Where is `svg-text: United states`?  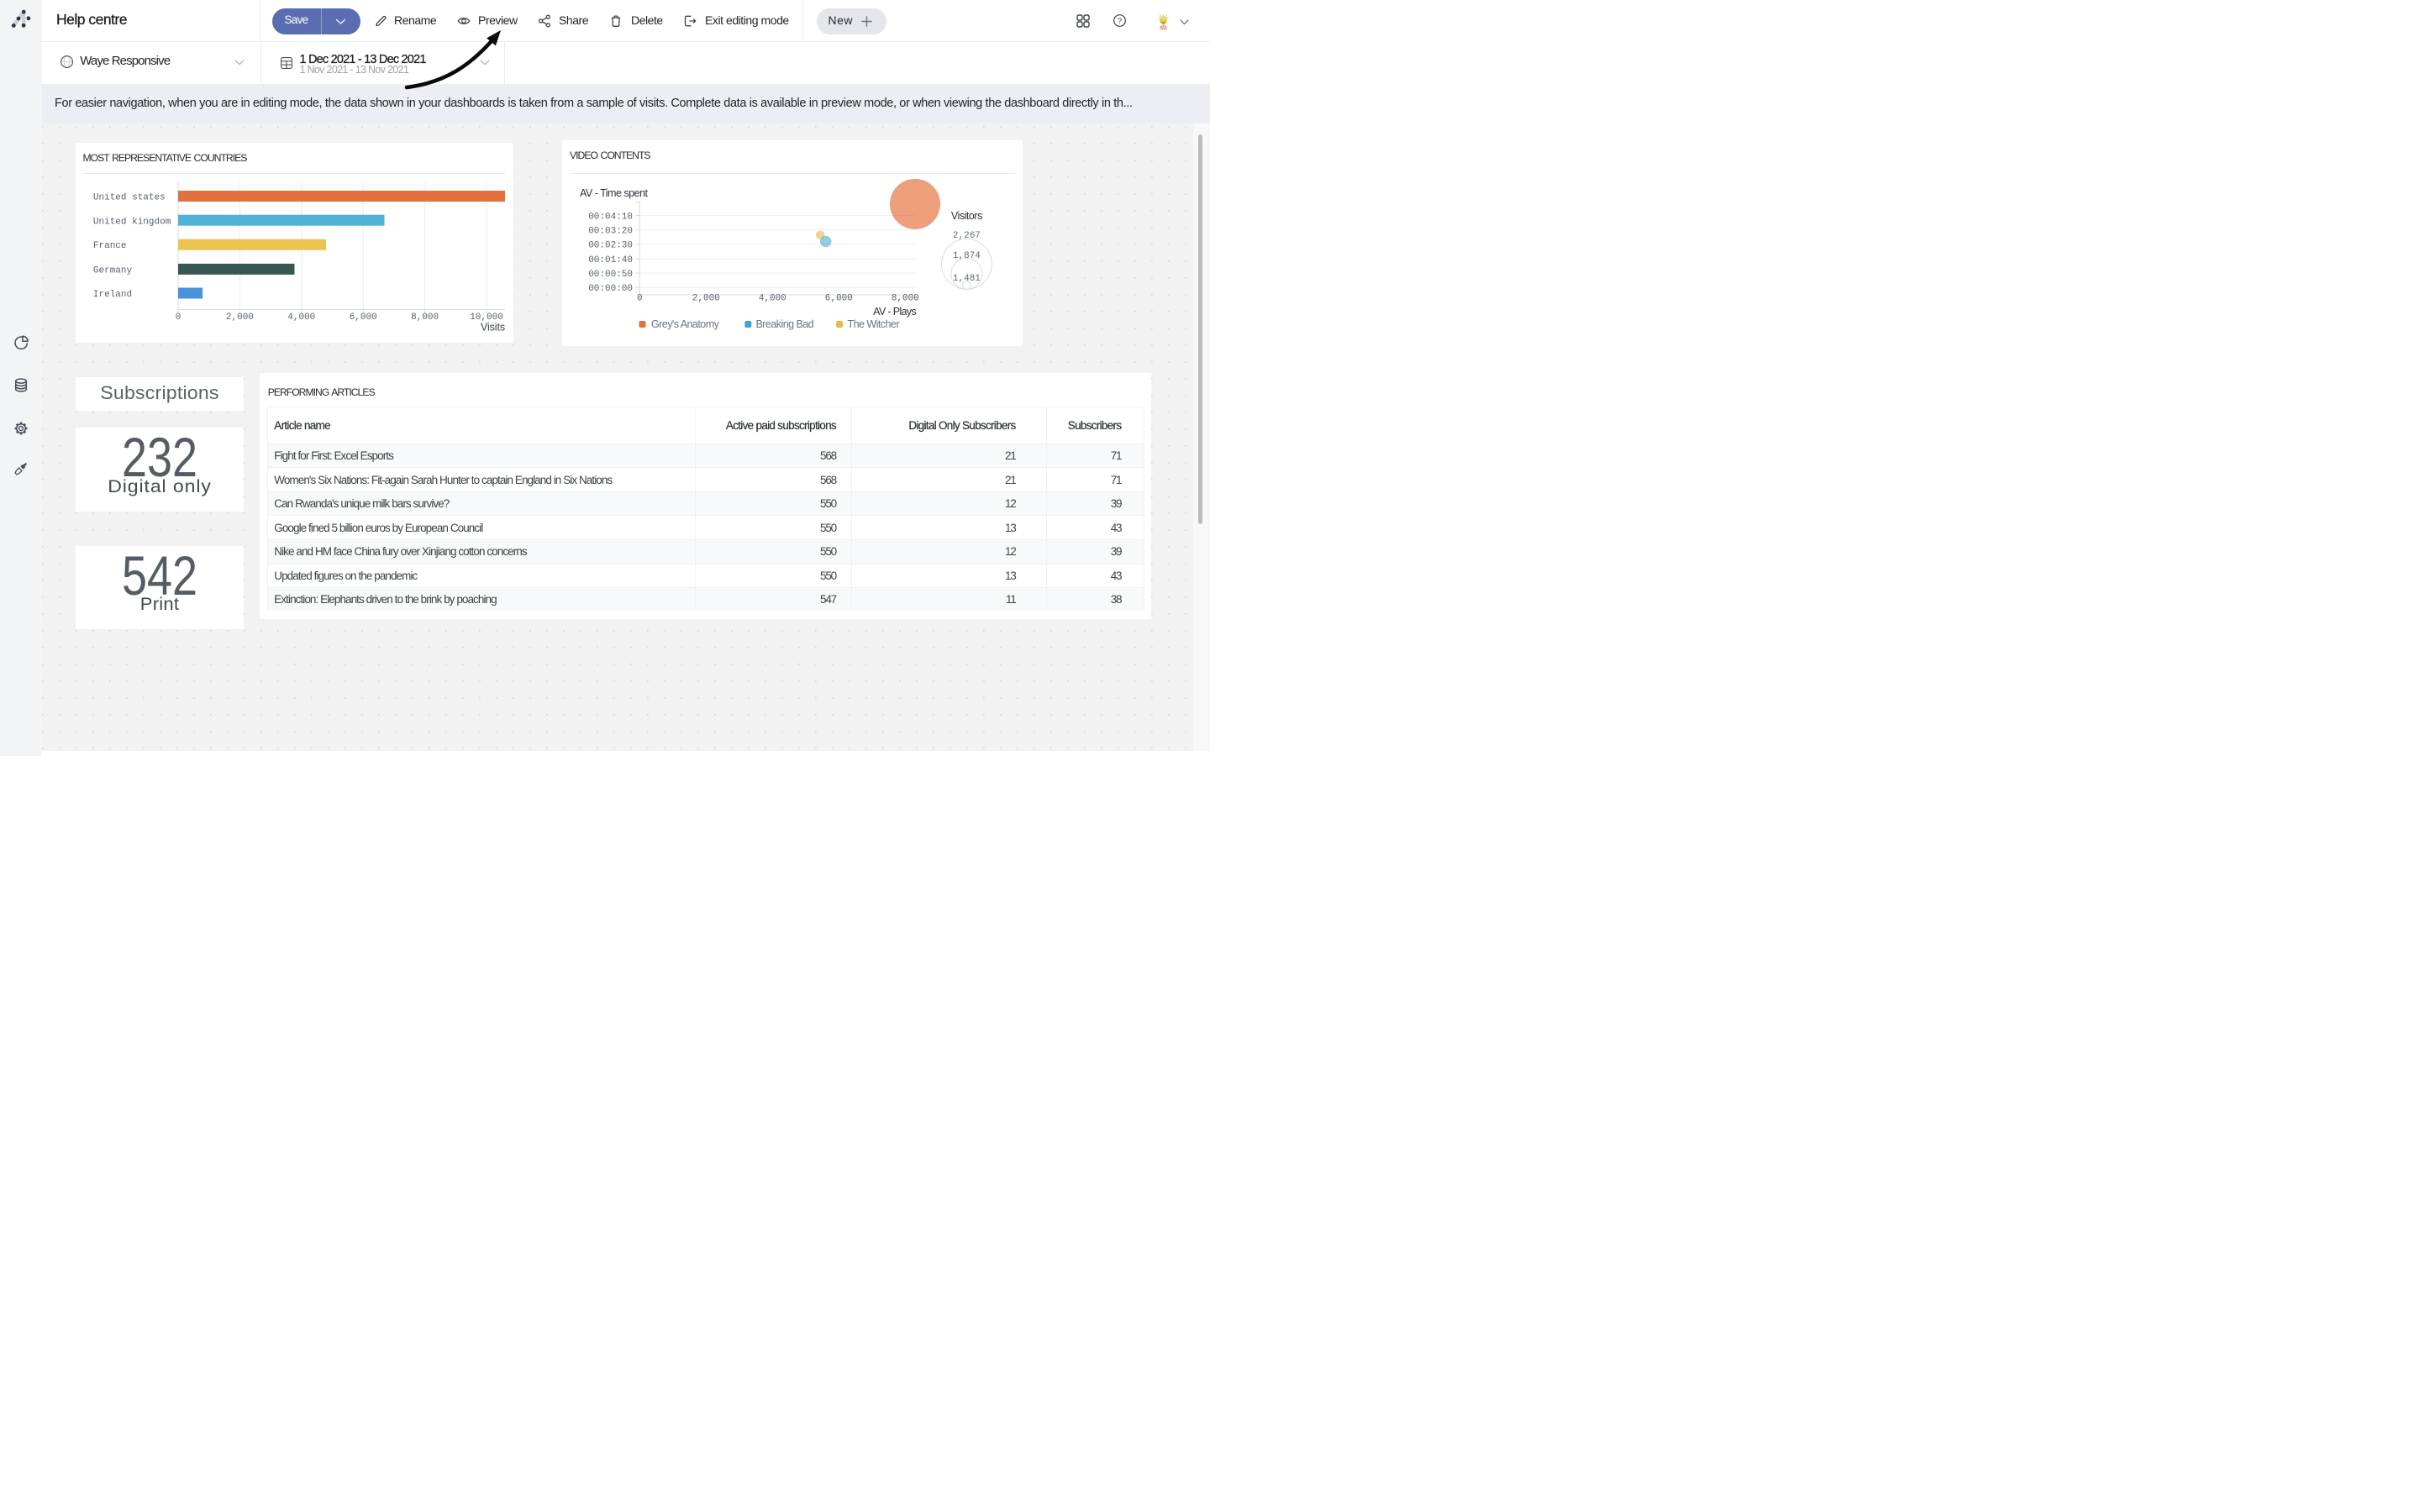 svg-text: United states is located at coordinates (128, 197).